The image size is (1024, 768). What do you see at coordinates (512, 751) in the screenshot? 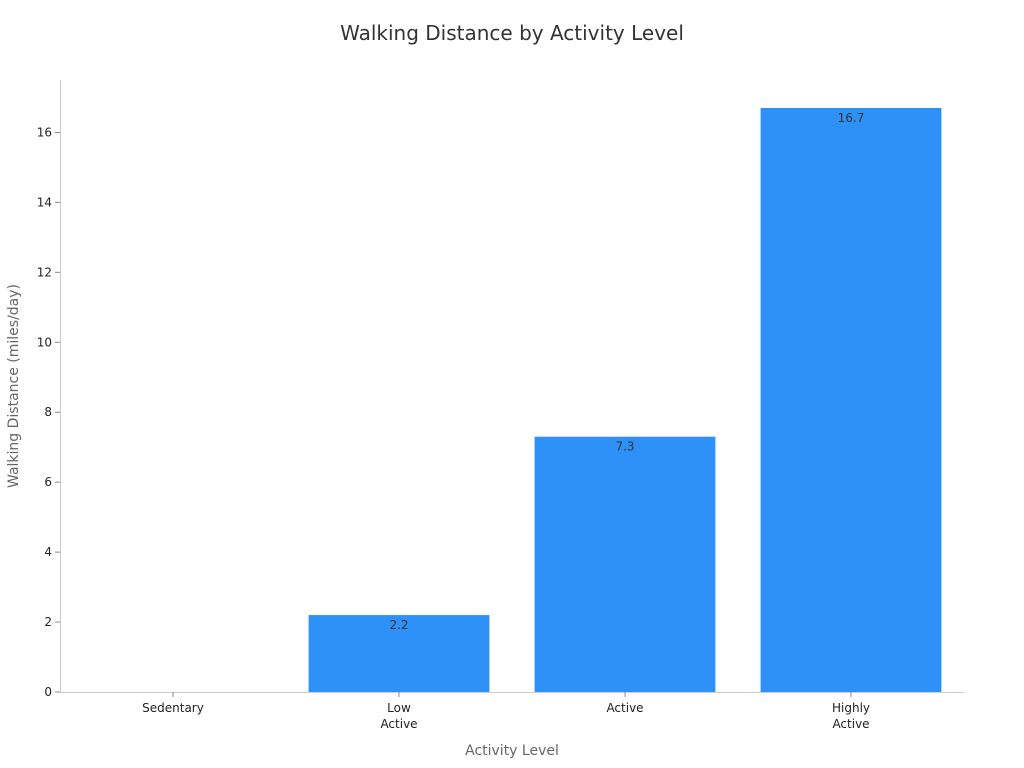
I see `x-axis-label: Activity Level` at bounding box center [512, 751].